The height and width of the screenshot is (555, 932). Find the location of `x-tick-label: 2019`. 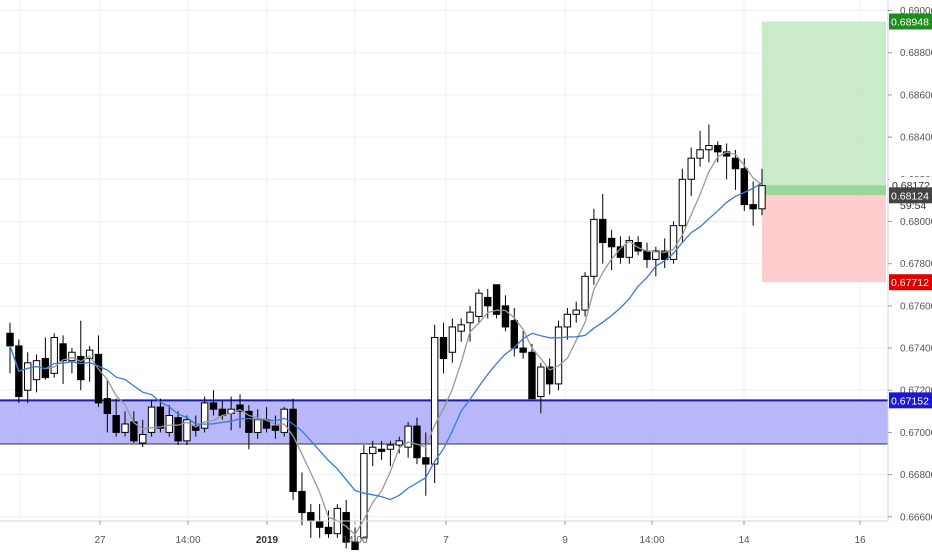

x-tick-label: 2019 is located at coordinates (267, 540).